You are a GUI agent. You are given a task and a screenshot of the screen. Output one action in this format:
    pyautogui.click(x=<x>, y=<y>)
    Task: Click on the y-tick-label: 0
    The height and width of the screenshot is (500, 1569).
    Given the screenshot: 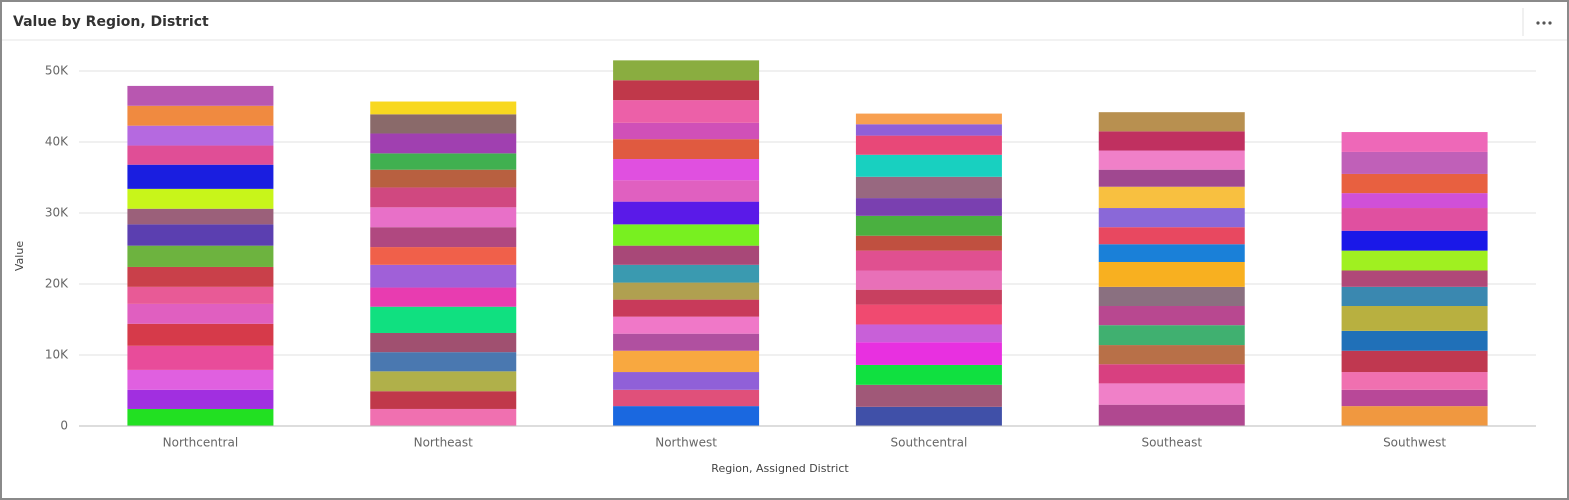 What is the action you would take?
    pyautogui.click(x=64, y=426)
    